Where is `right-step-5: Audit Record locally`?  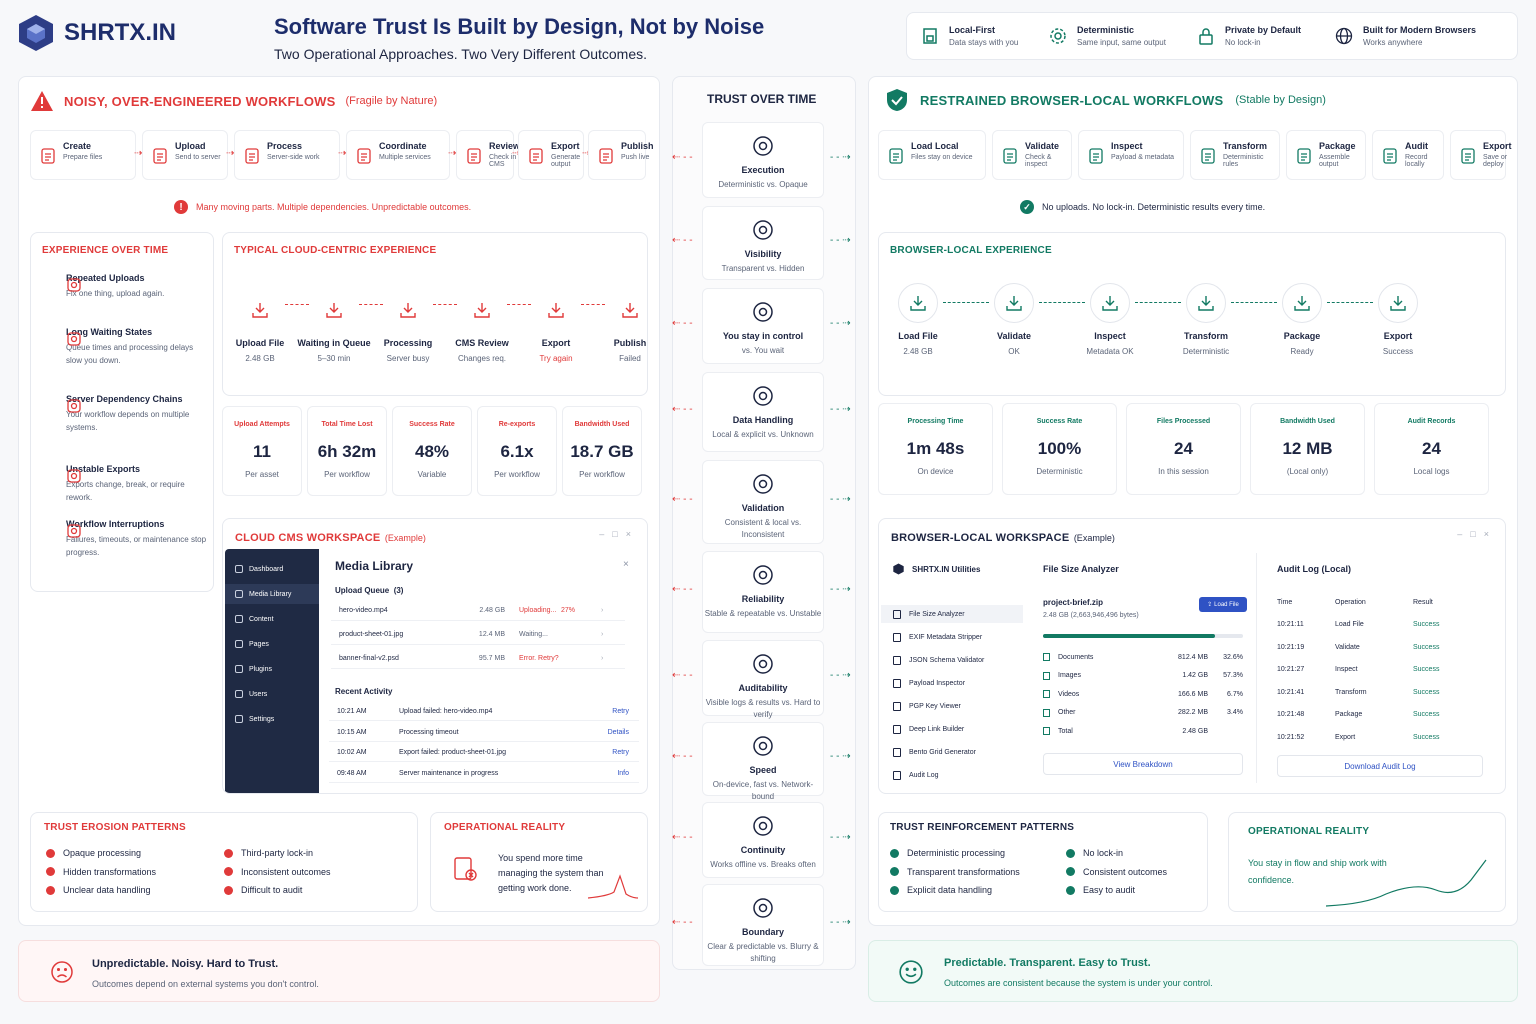 right-step-5: Audit Record locally is located at coordinates (1408, 155).